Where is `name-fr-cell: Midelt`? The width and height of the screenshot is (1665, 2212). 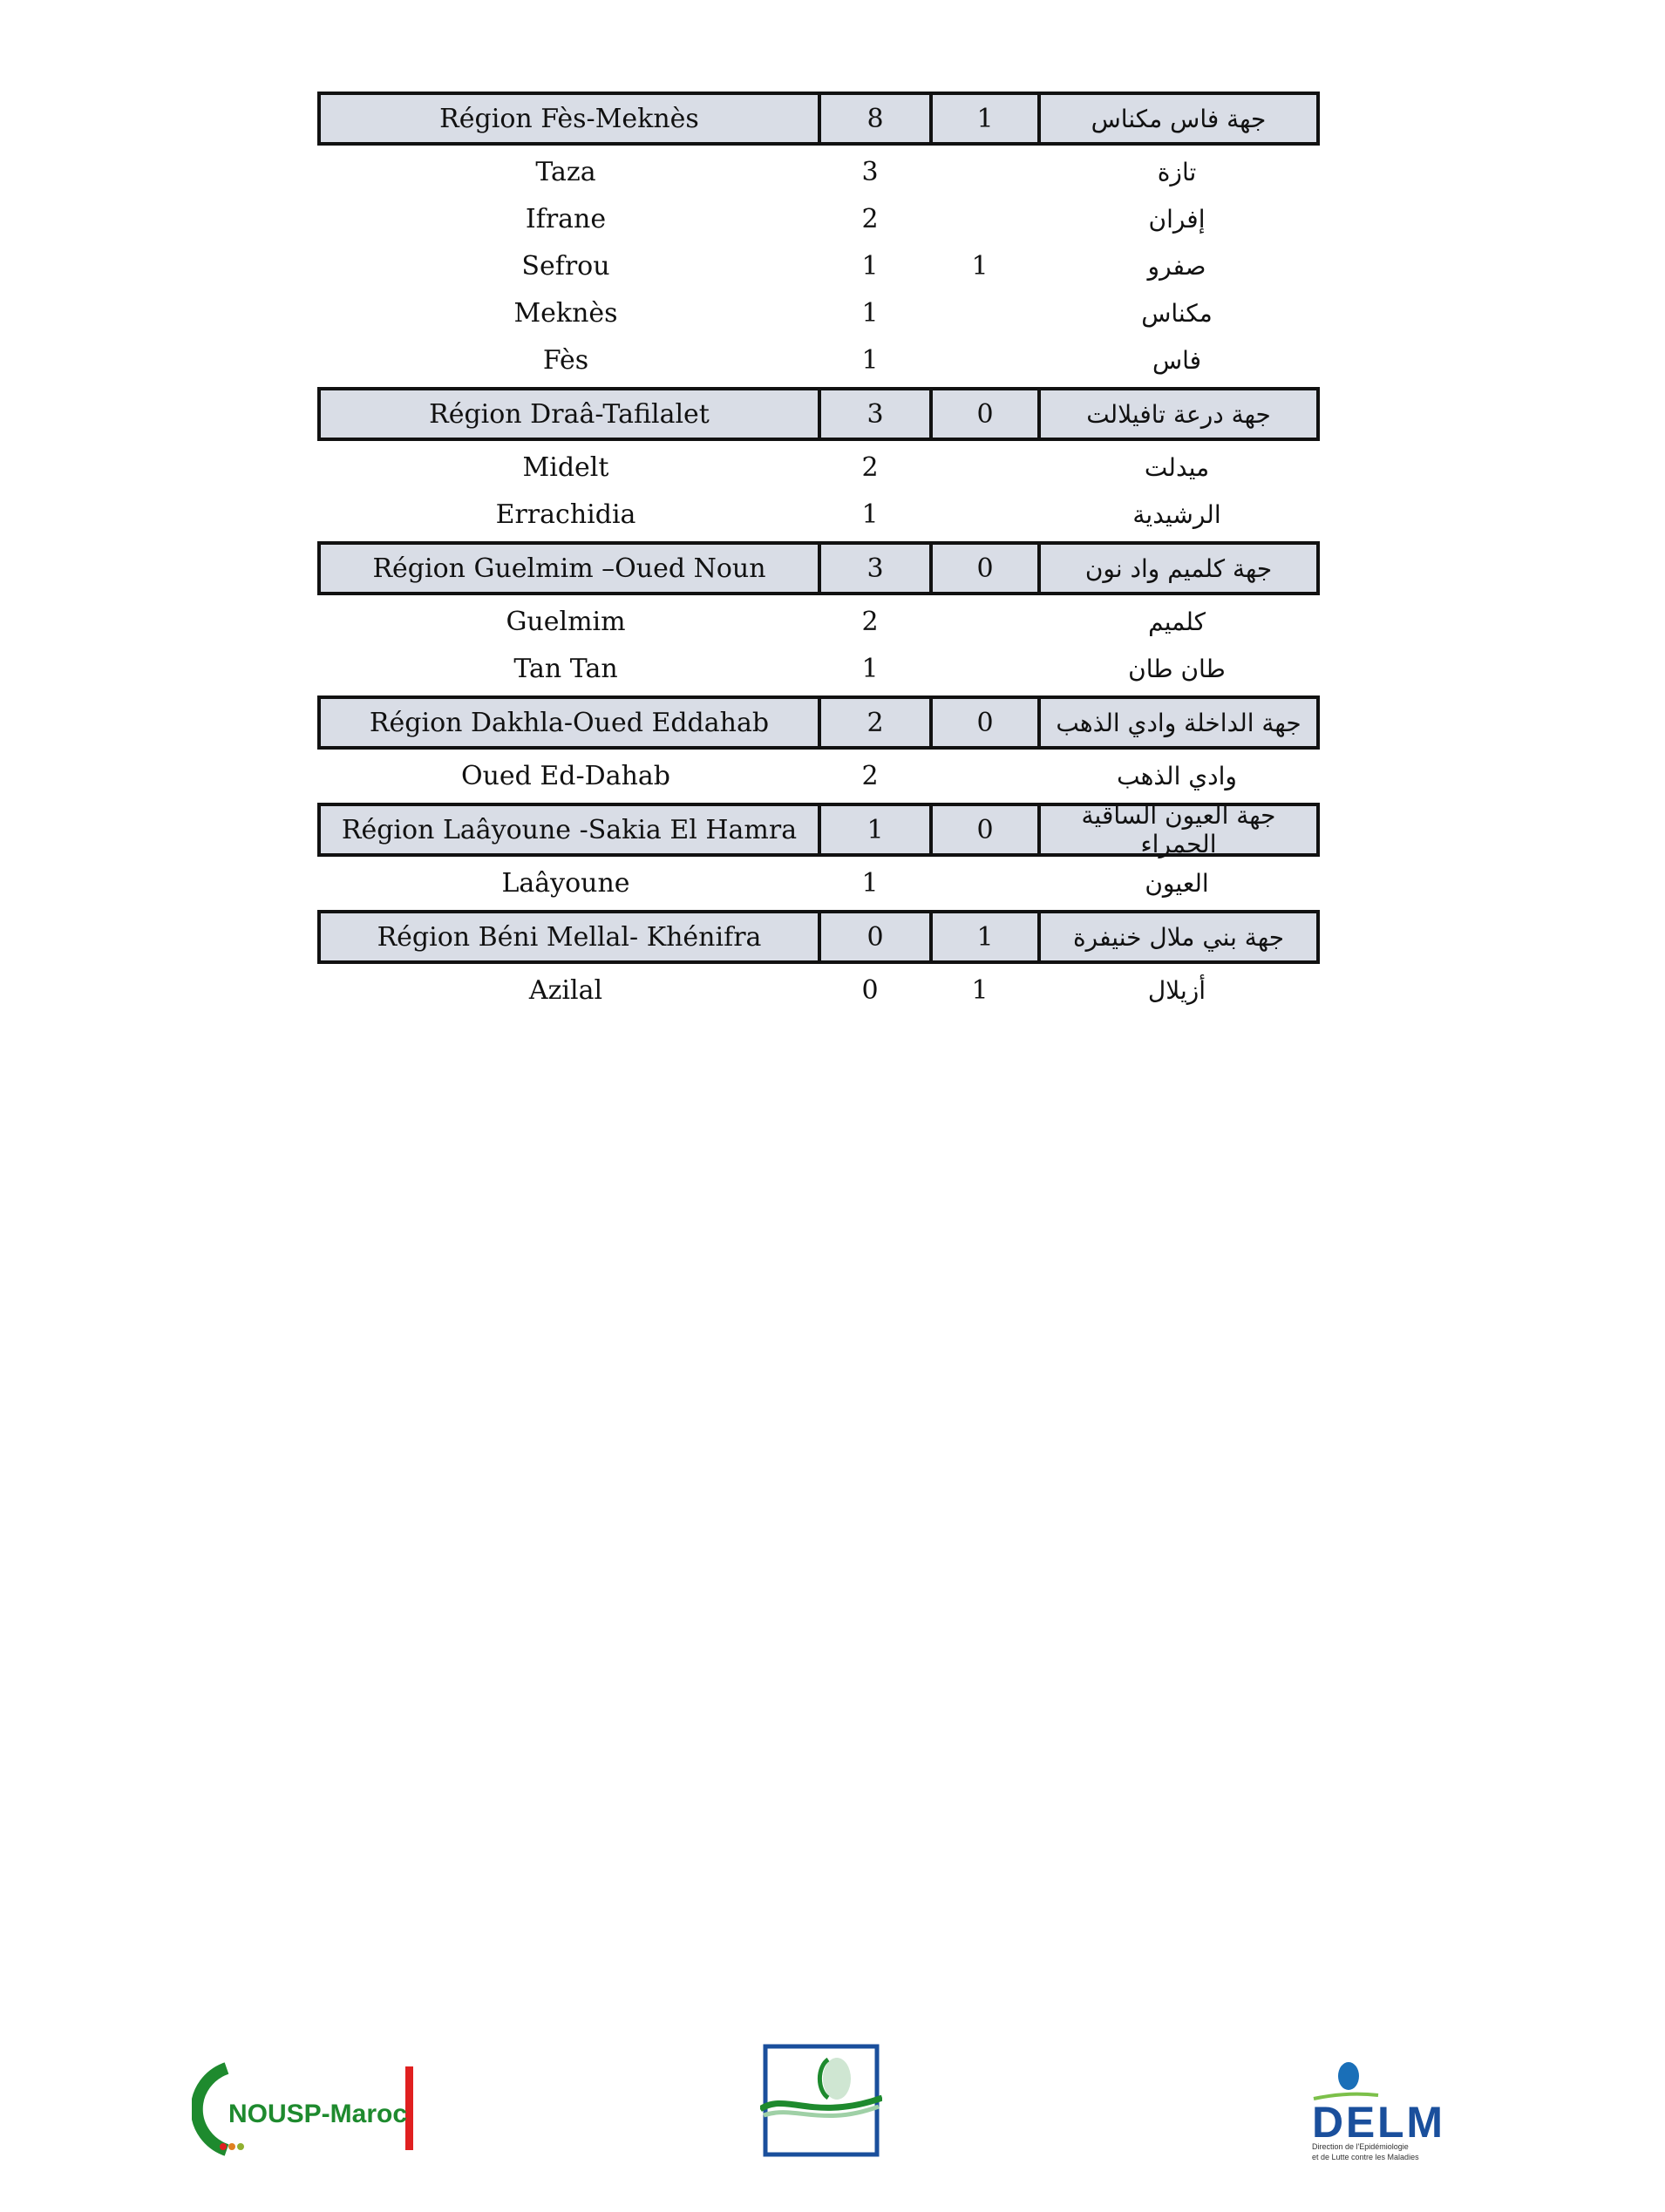
name-fr-cell: Midelt is located at coordinates (565, 467).